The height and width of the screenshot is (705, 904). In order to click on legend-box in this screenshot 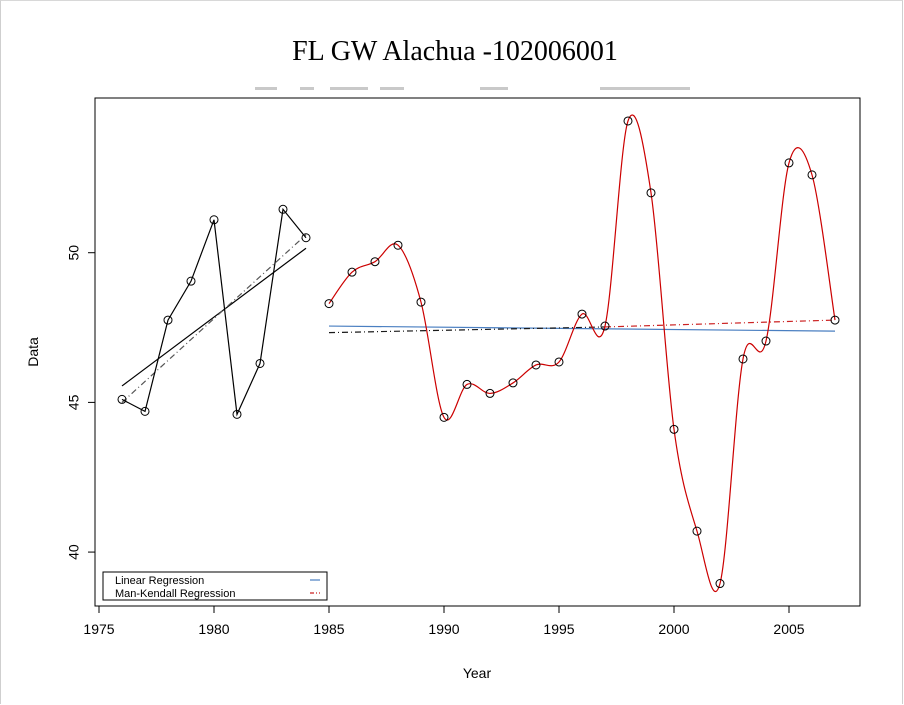, I will do `click(215, 586)`.